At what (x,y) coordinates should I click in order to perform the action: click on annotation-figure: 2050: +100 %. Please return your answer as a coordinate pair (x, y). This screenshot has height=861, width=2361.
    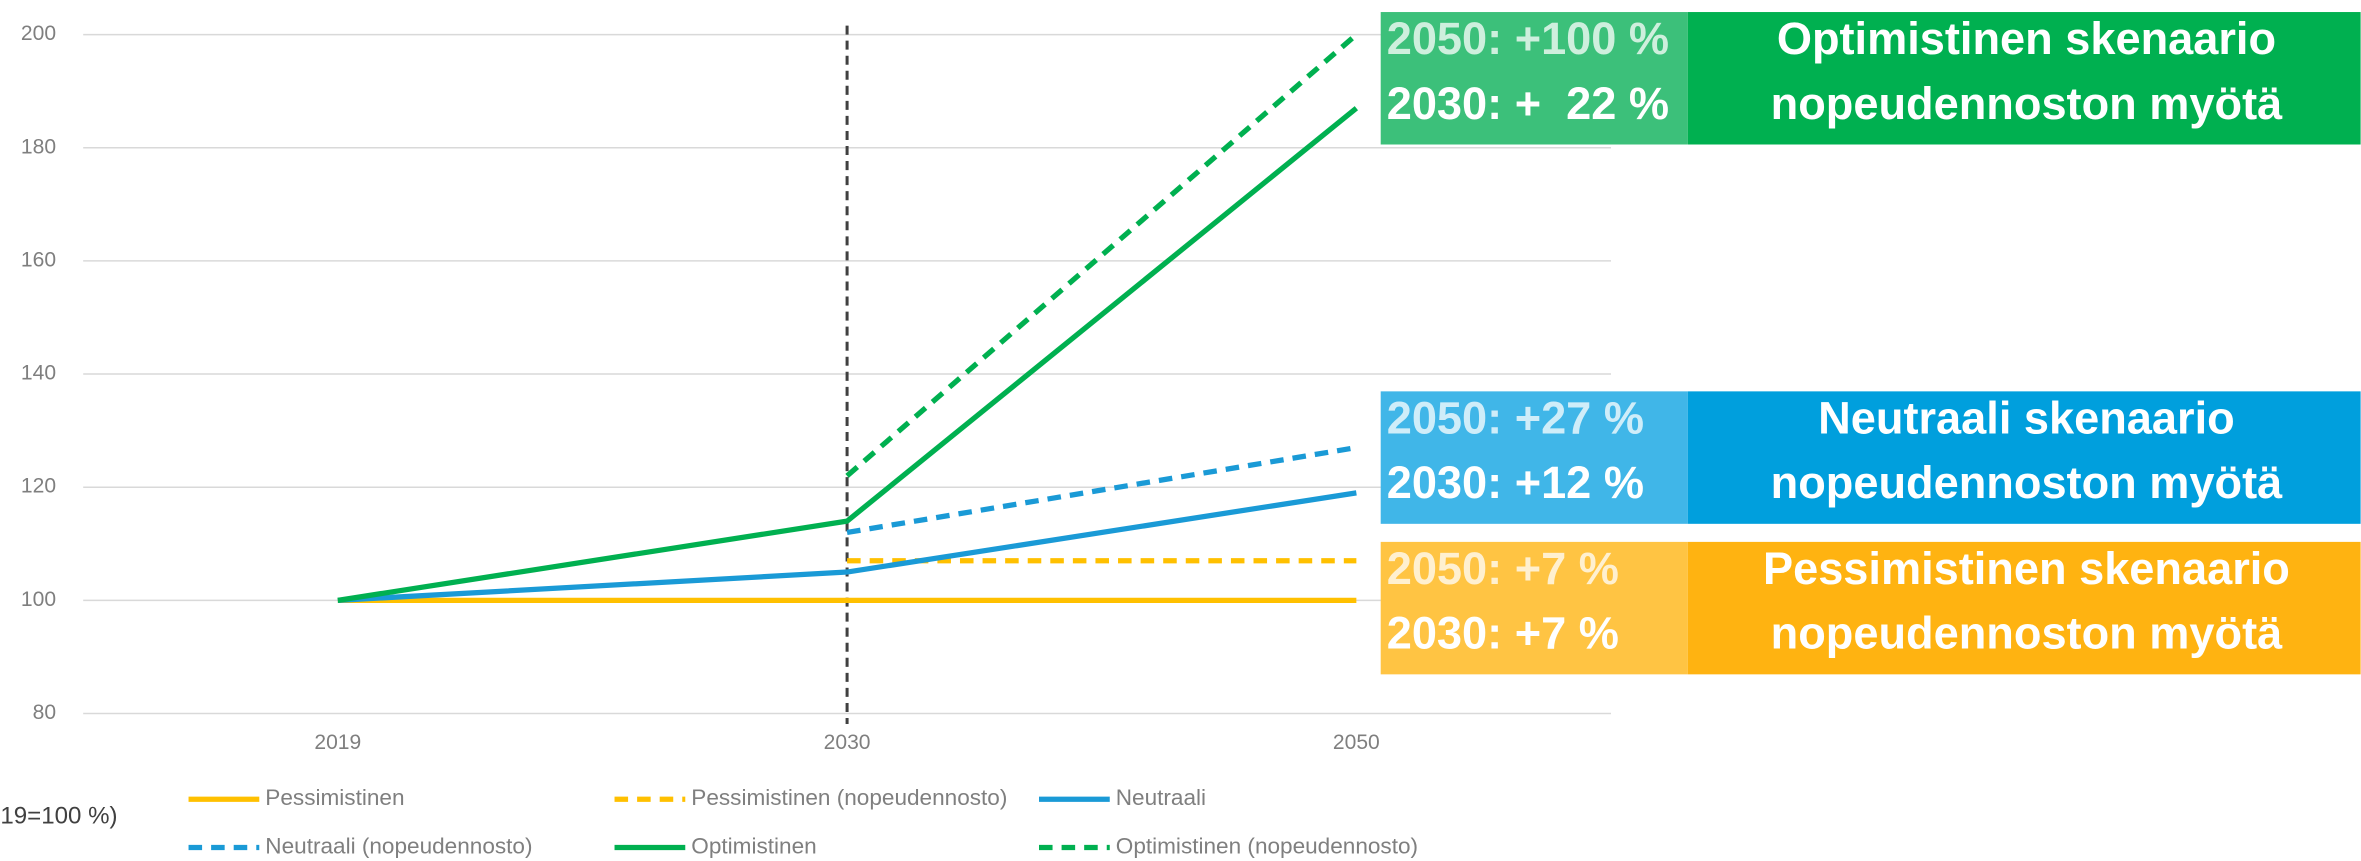
    Looking at the image, I should click on (1528, 38).